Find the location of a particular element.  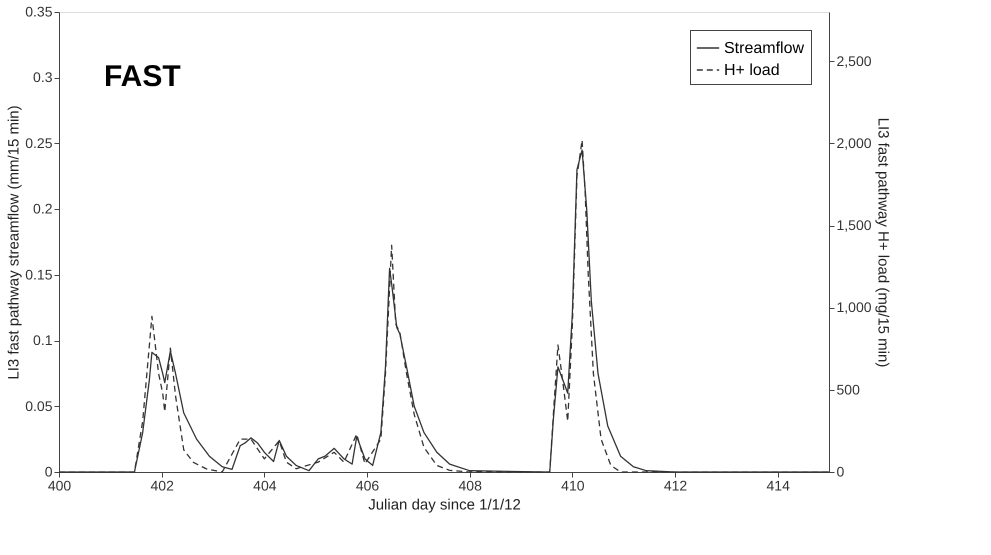

x-tick-label: 414 is located at coordinates (778, 486).